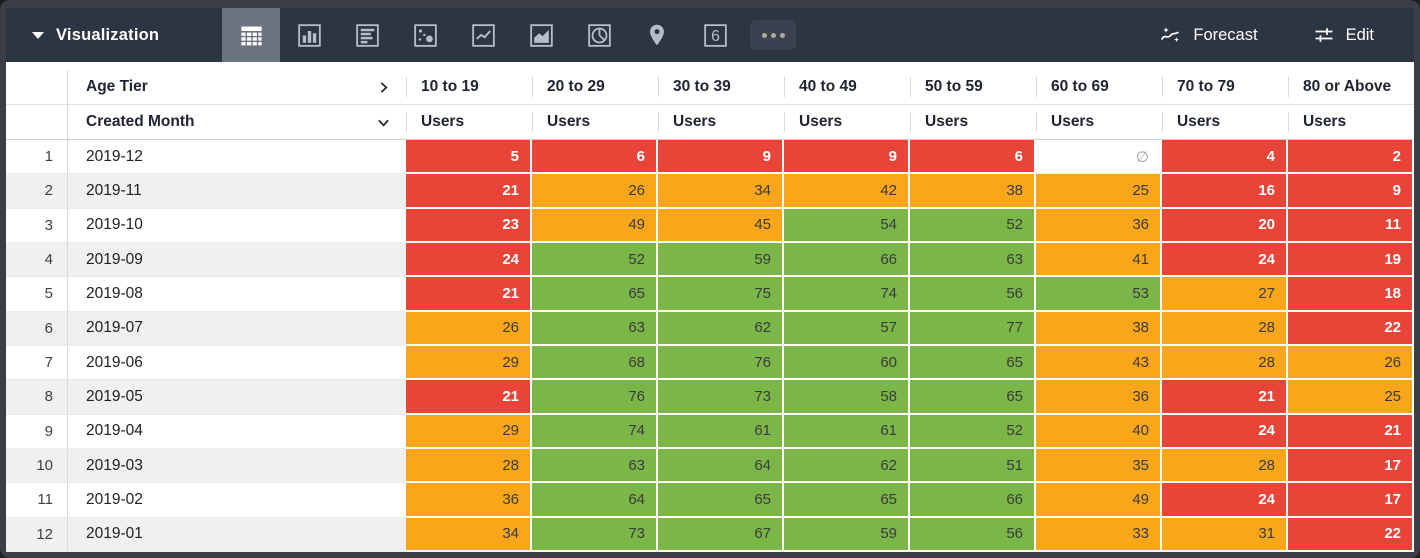 The width and height of the screenshot is (1420, 558). Describe the element at coordinates (847, 431) in the screenshot. I see `users-value-cell: 61` at that location.